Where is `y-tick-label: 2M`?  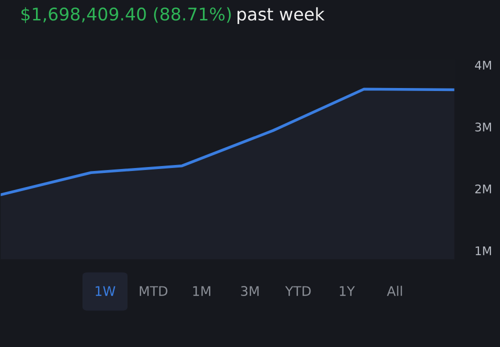 y-tick-label: 2M is located at coordinates (483, 189).